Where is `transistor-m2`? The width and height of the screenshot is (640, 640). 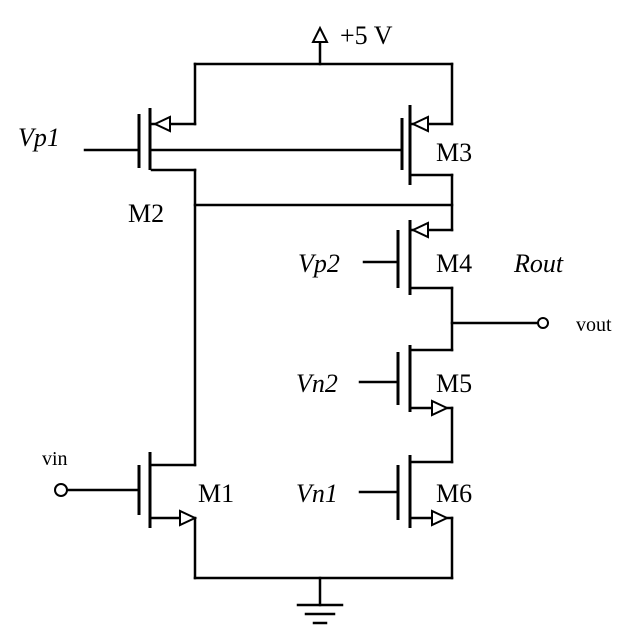 transistor-m2 is located at coordinates (167, 117).